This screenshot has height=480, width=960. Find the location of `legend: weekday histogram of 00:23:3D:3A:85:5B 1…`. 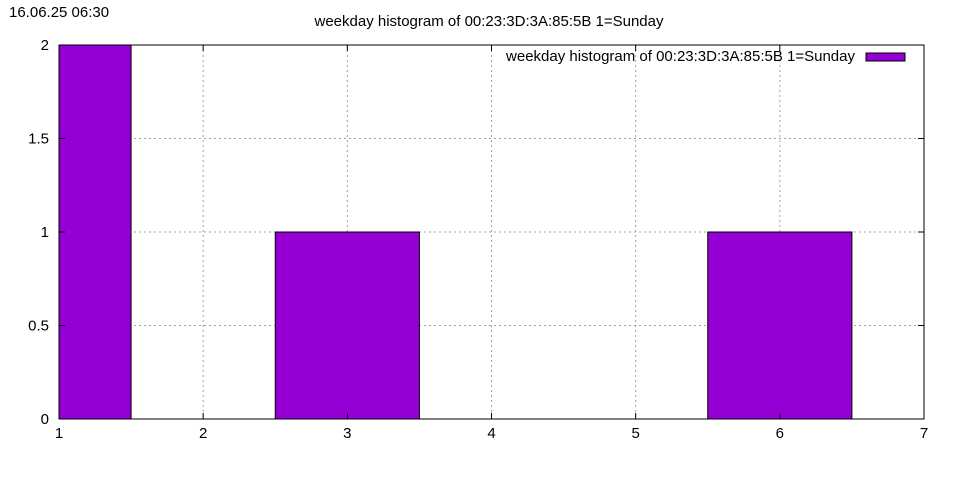

legend: weekday histogram of 00:23:3D:3A:85:5B 1… is located at coordinates (705, 56).